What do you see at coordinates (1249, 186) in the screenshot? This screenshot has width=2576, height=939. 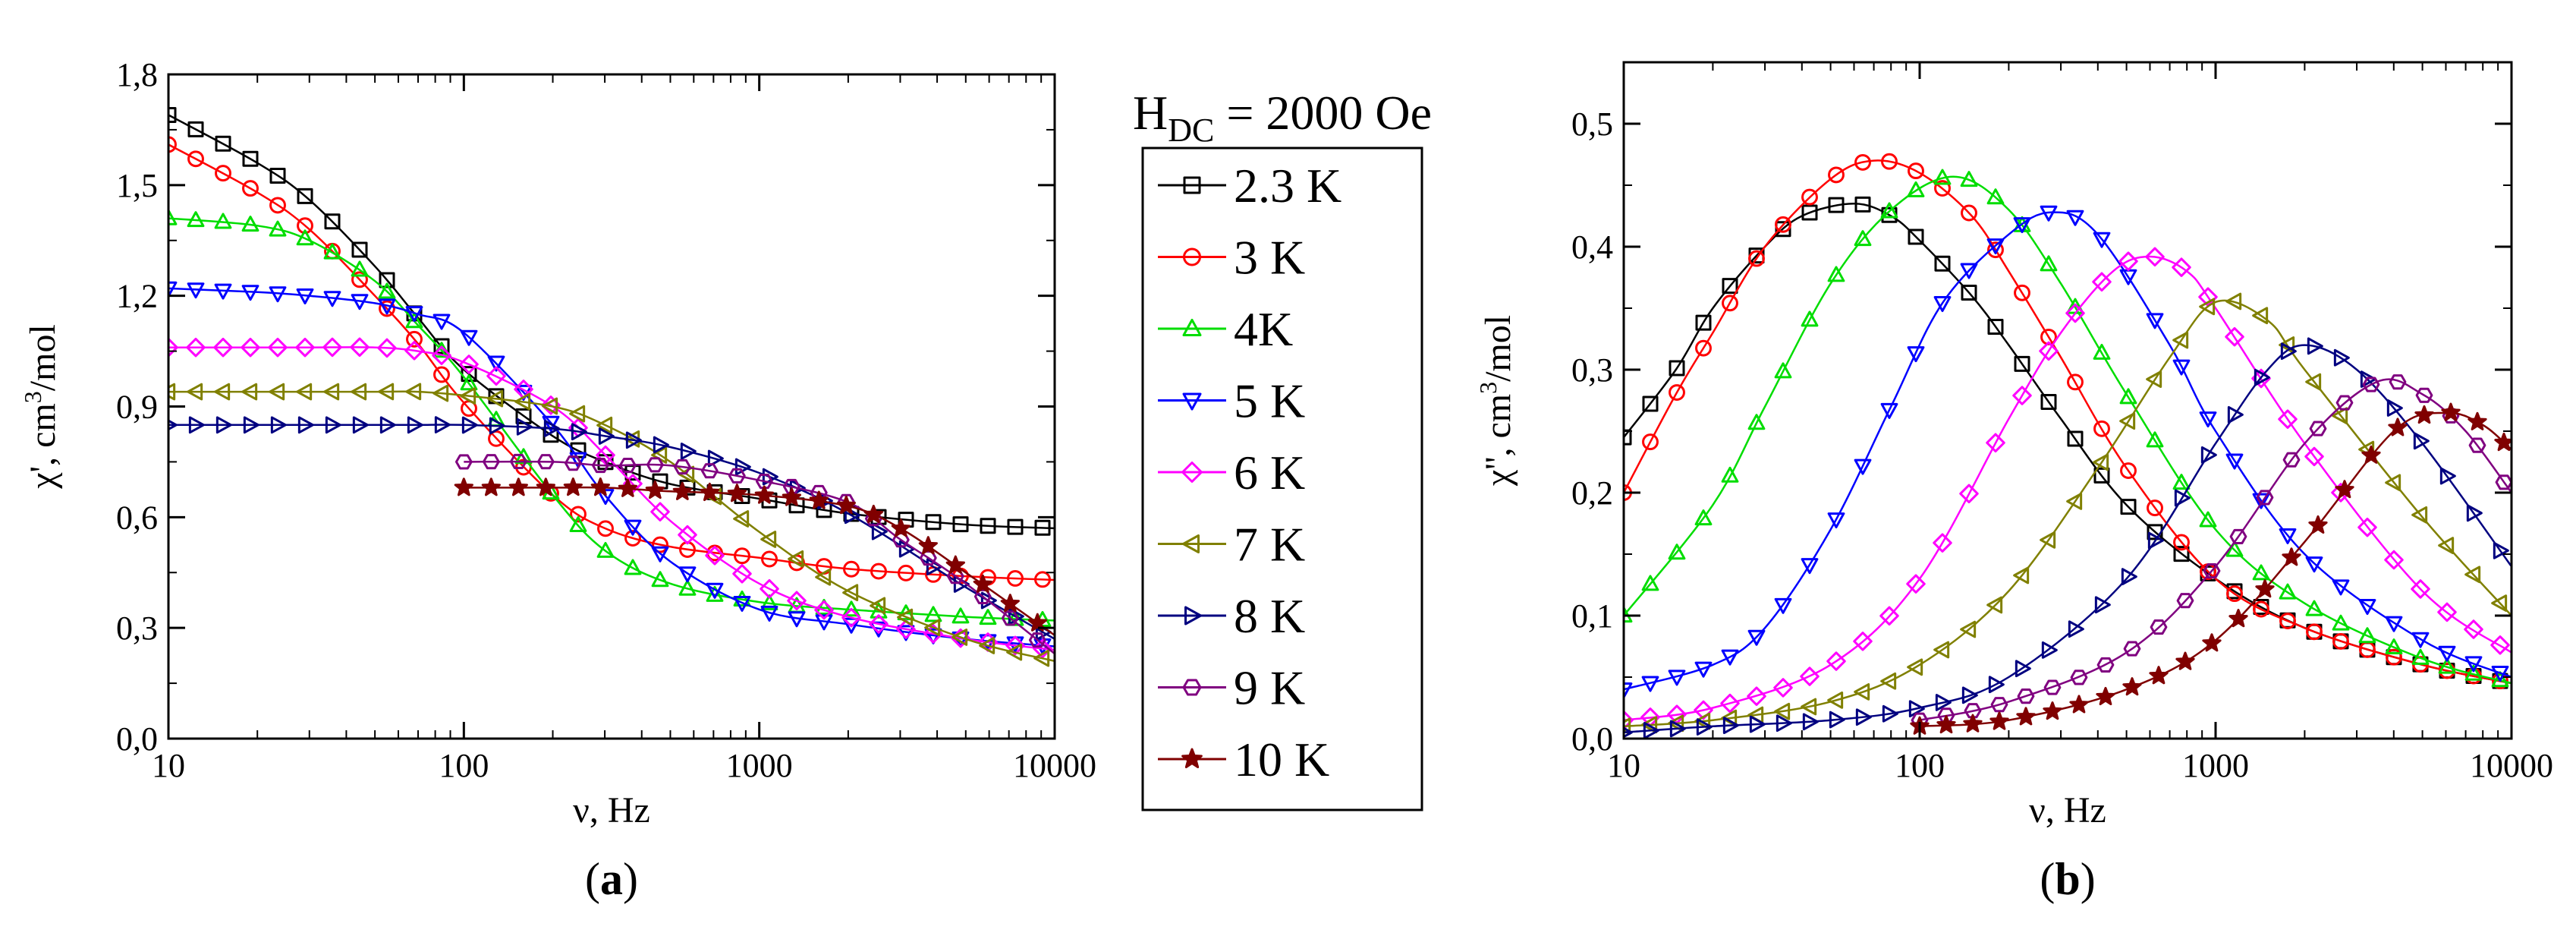 I see `legend-entry: 2.3 K` at bounding box center [1249, 186].